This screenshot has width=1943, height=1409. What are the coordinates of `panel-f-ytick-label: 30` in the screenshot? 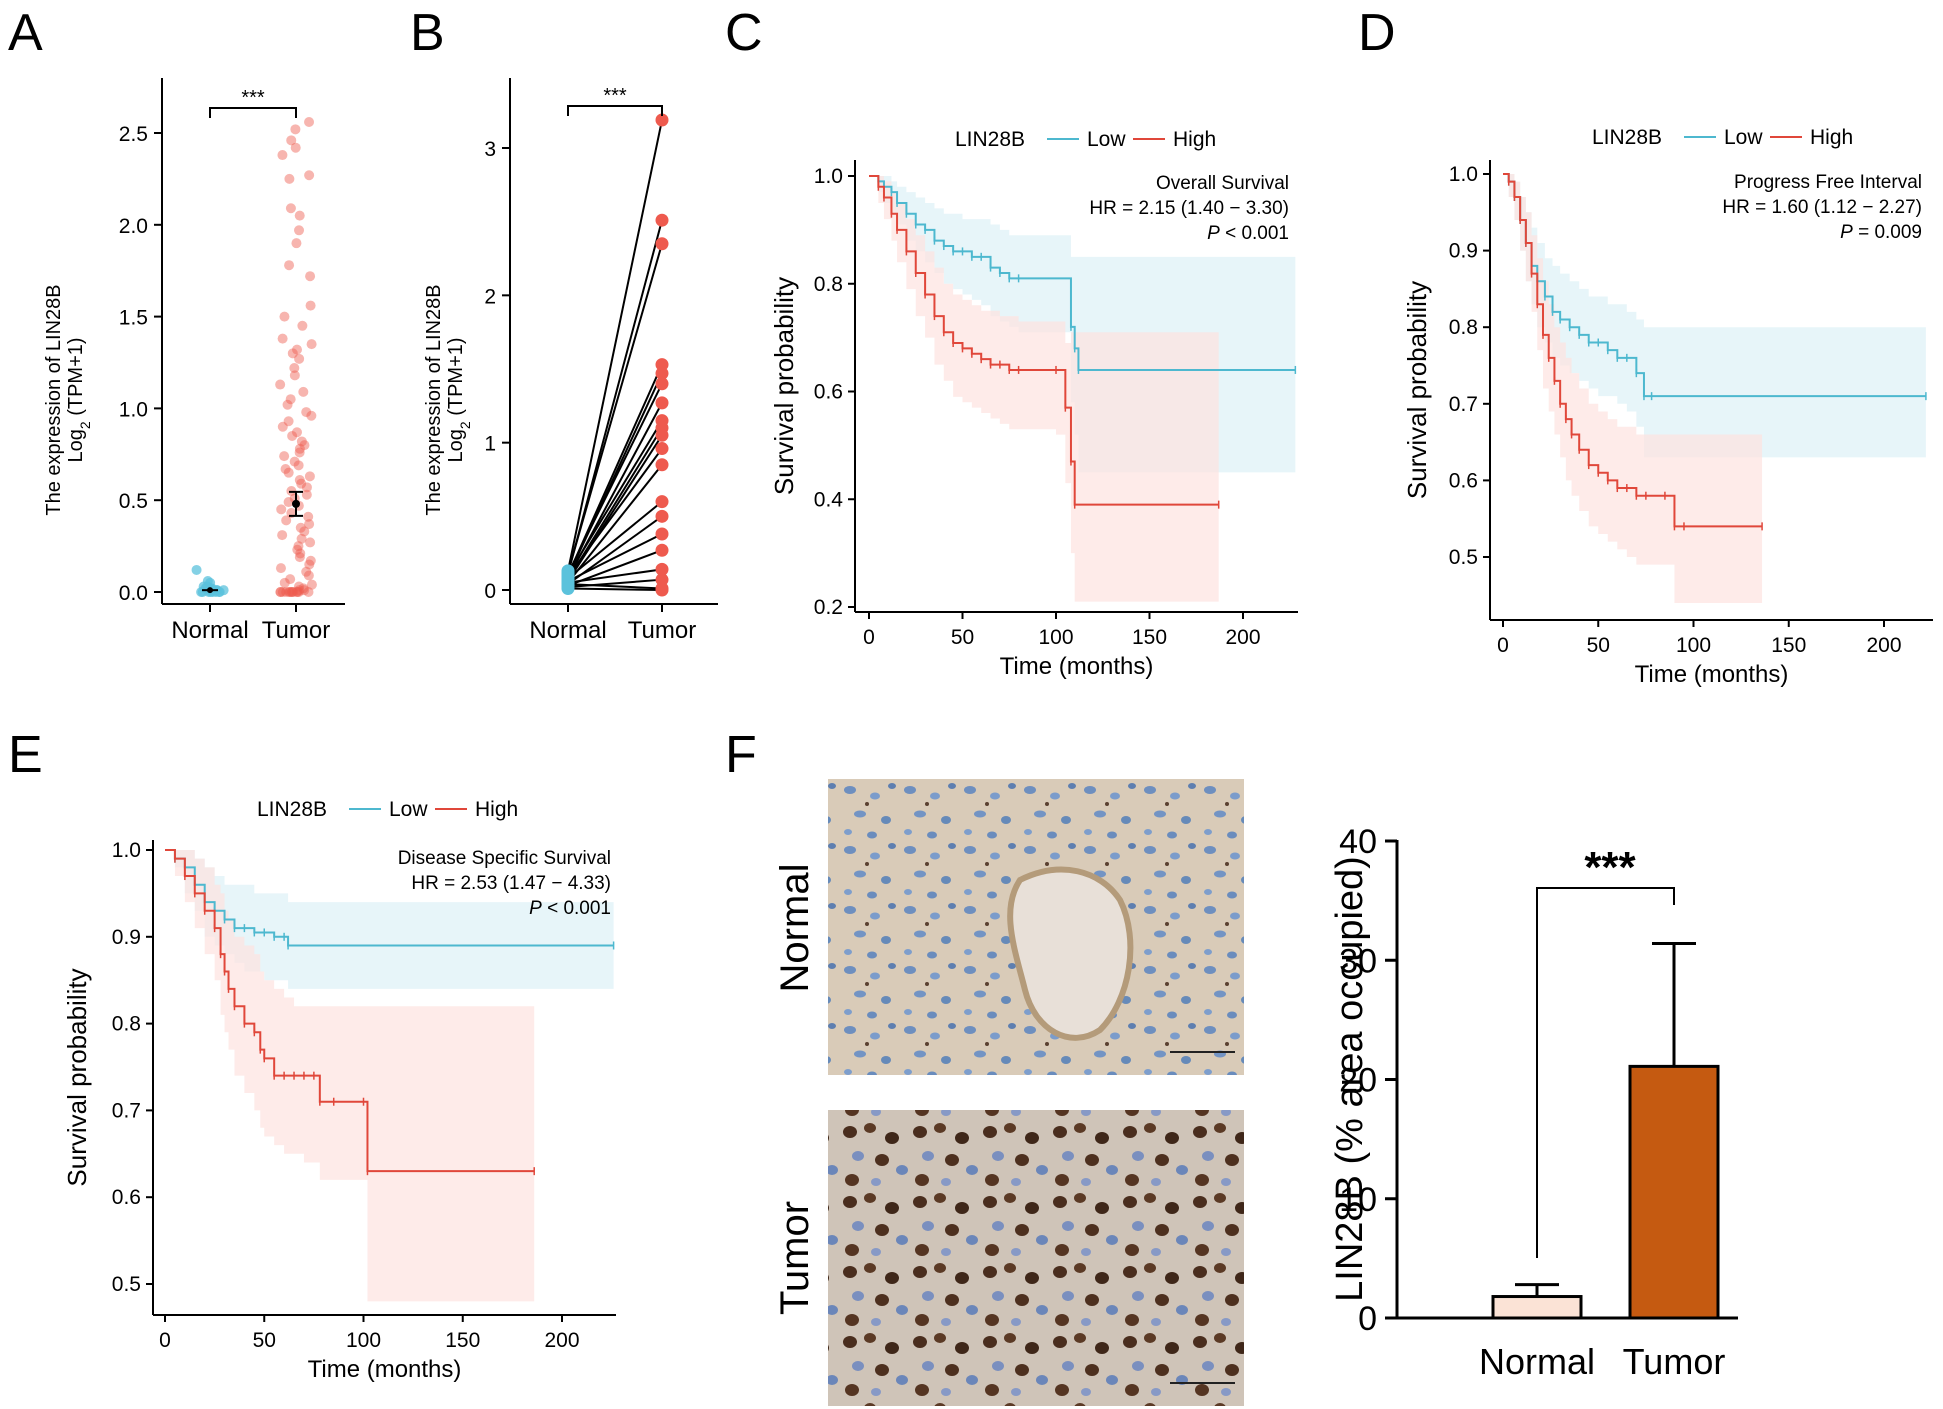 It's located at (1358, 961).